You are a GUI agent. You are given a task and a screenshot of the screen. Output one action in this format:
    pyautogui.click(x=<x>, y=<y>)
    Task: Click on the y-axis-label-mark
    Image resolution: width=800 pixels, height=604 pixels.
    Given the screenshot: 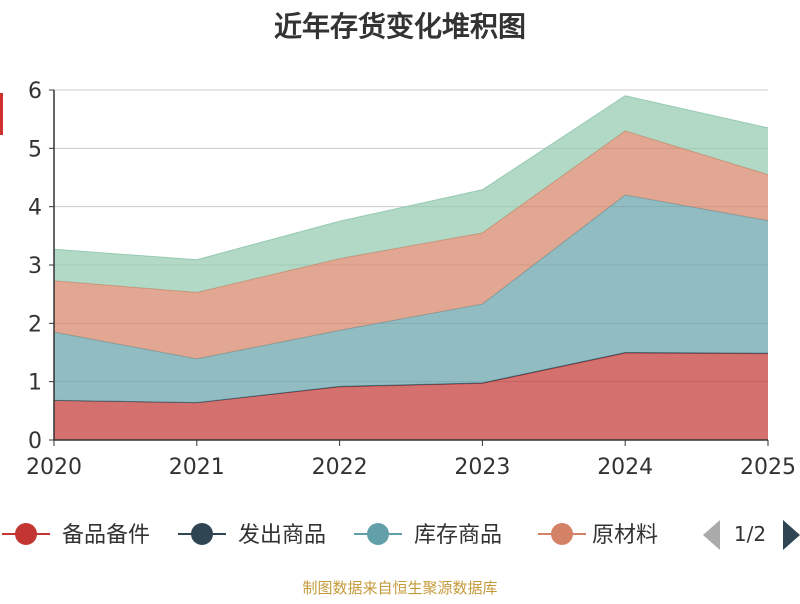 What is the action you would take?
    pyautogui.click(x=1, y=114)
    